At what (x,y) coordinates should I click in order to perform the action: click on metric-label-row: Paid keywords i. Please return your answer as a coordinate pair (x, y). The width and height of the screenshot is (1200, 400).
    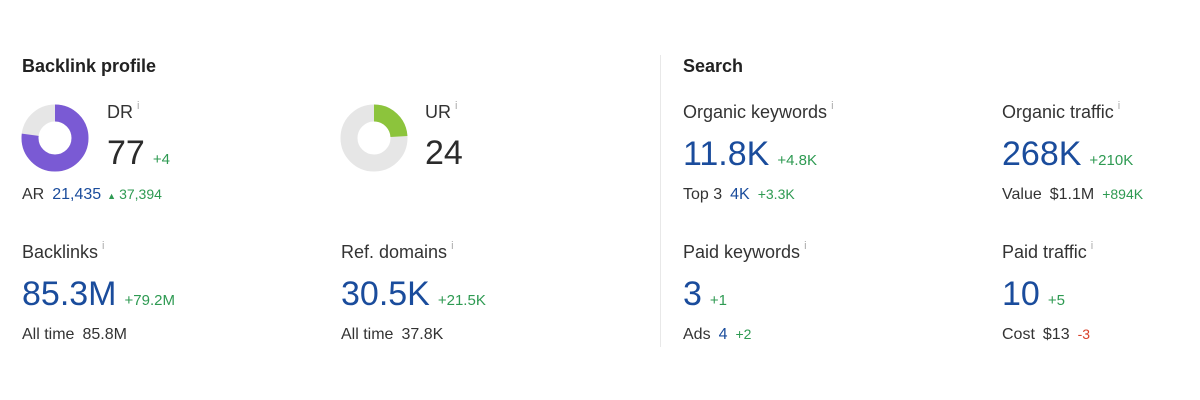
    Looking at the image, I should click on (745, 251).